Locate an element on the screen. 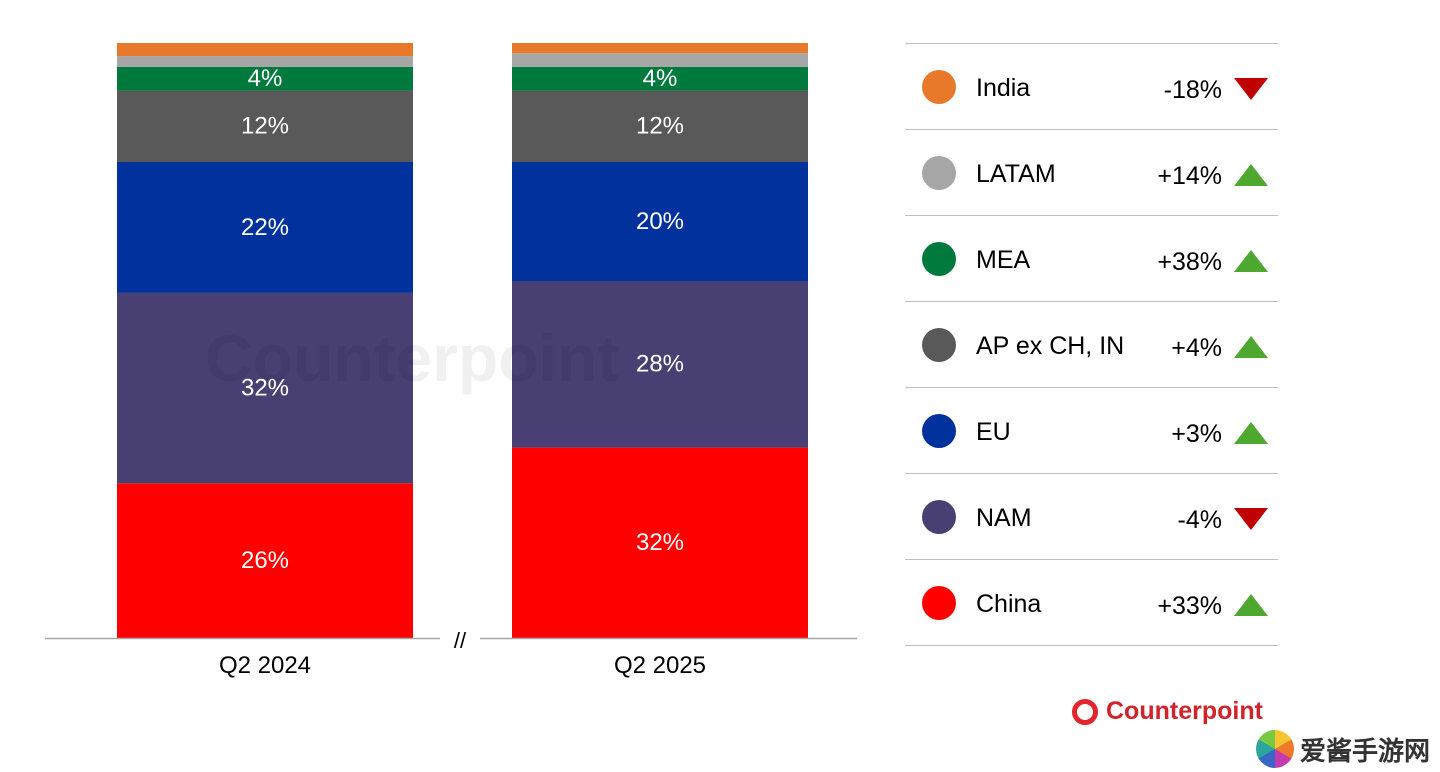 This screenshot has width=1440, height=772. growth-value: -4% is located at coordinates (1199, 520).